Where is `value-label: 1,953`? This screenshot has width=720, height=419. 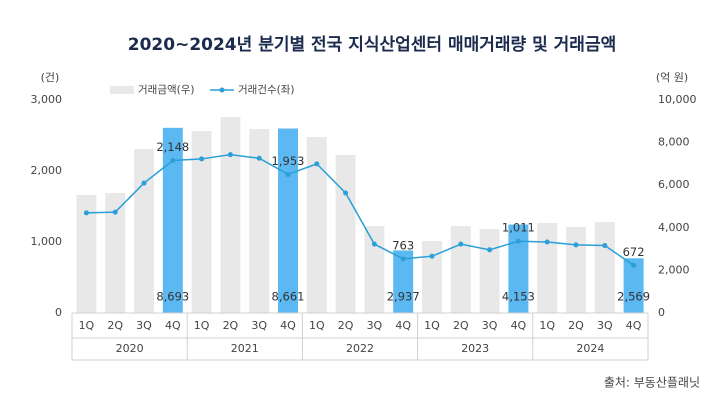
value-label: 1,953 is located at coordinates (288, 161).